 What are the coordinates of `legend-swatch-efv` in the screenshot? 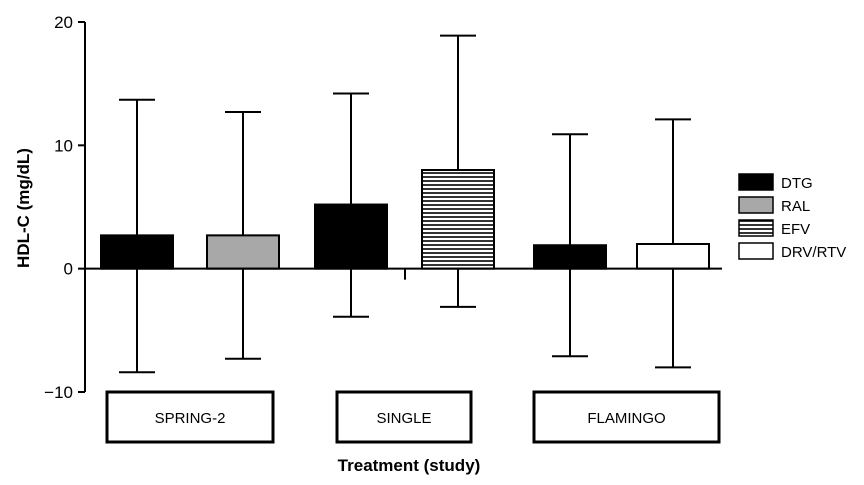 It's located at (756, 228).